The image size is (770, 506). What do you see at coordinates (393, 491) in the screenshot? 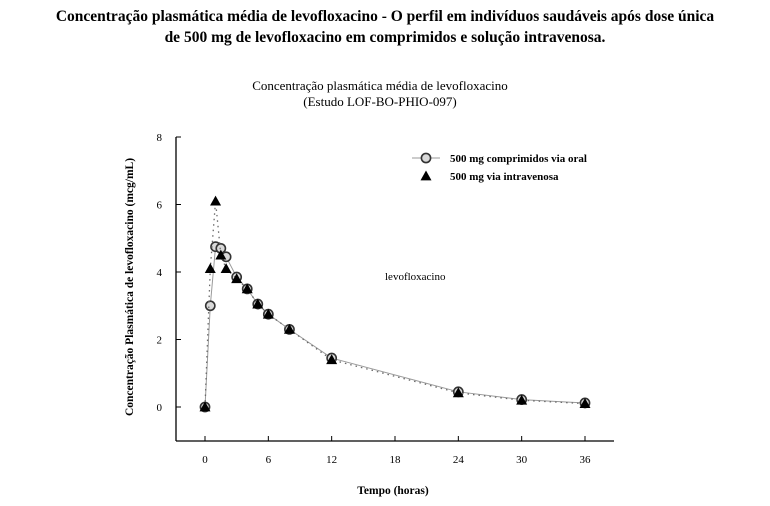
I see `x-axis-label: Tempo (horas)` at bounding box center [393, 491].